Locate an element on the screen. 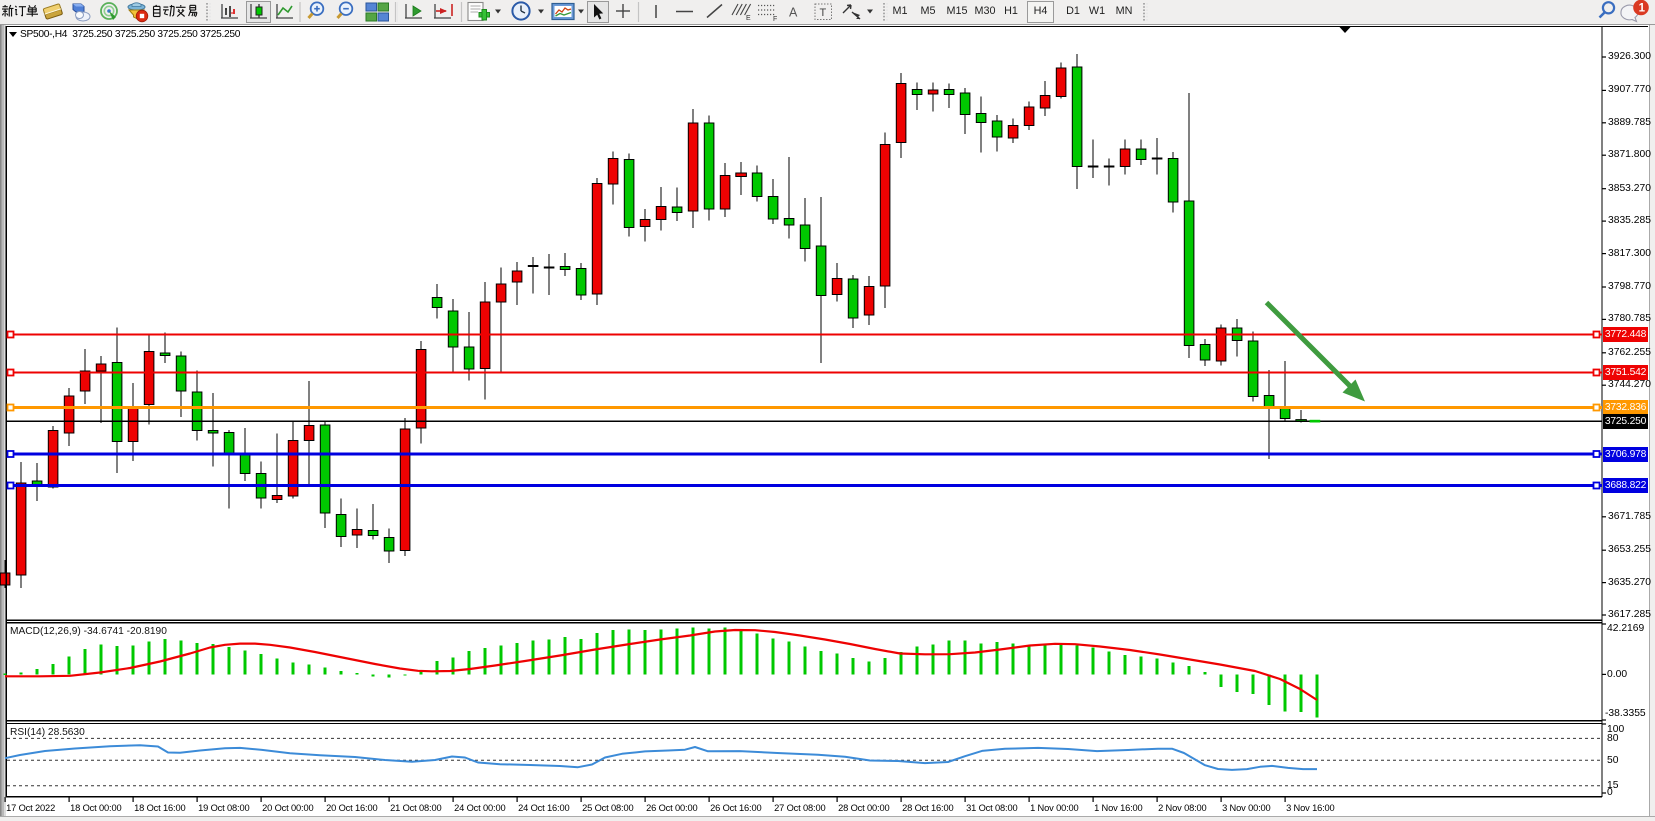 This screenshot has width=1655, height=821. svg-text: E is located at coordinates (748, 18).